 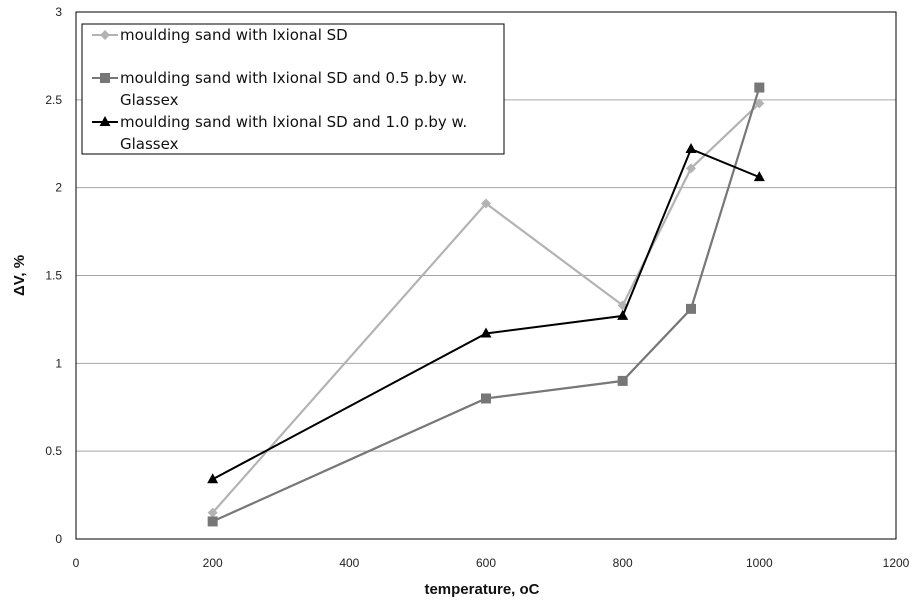 I want to click on y-tick-label: 0.5, so click(x=53, y=451).